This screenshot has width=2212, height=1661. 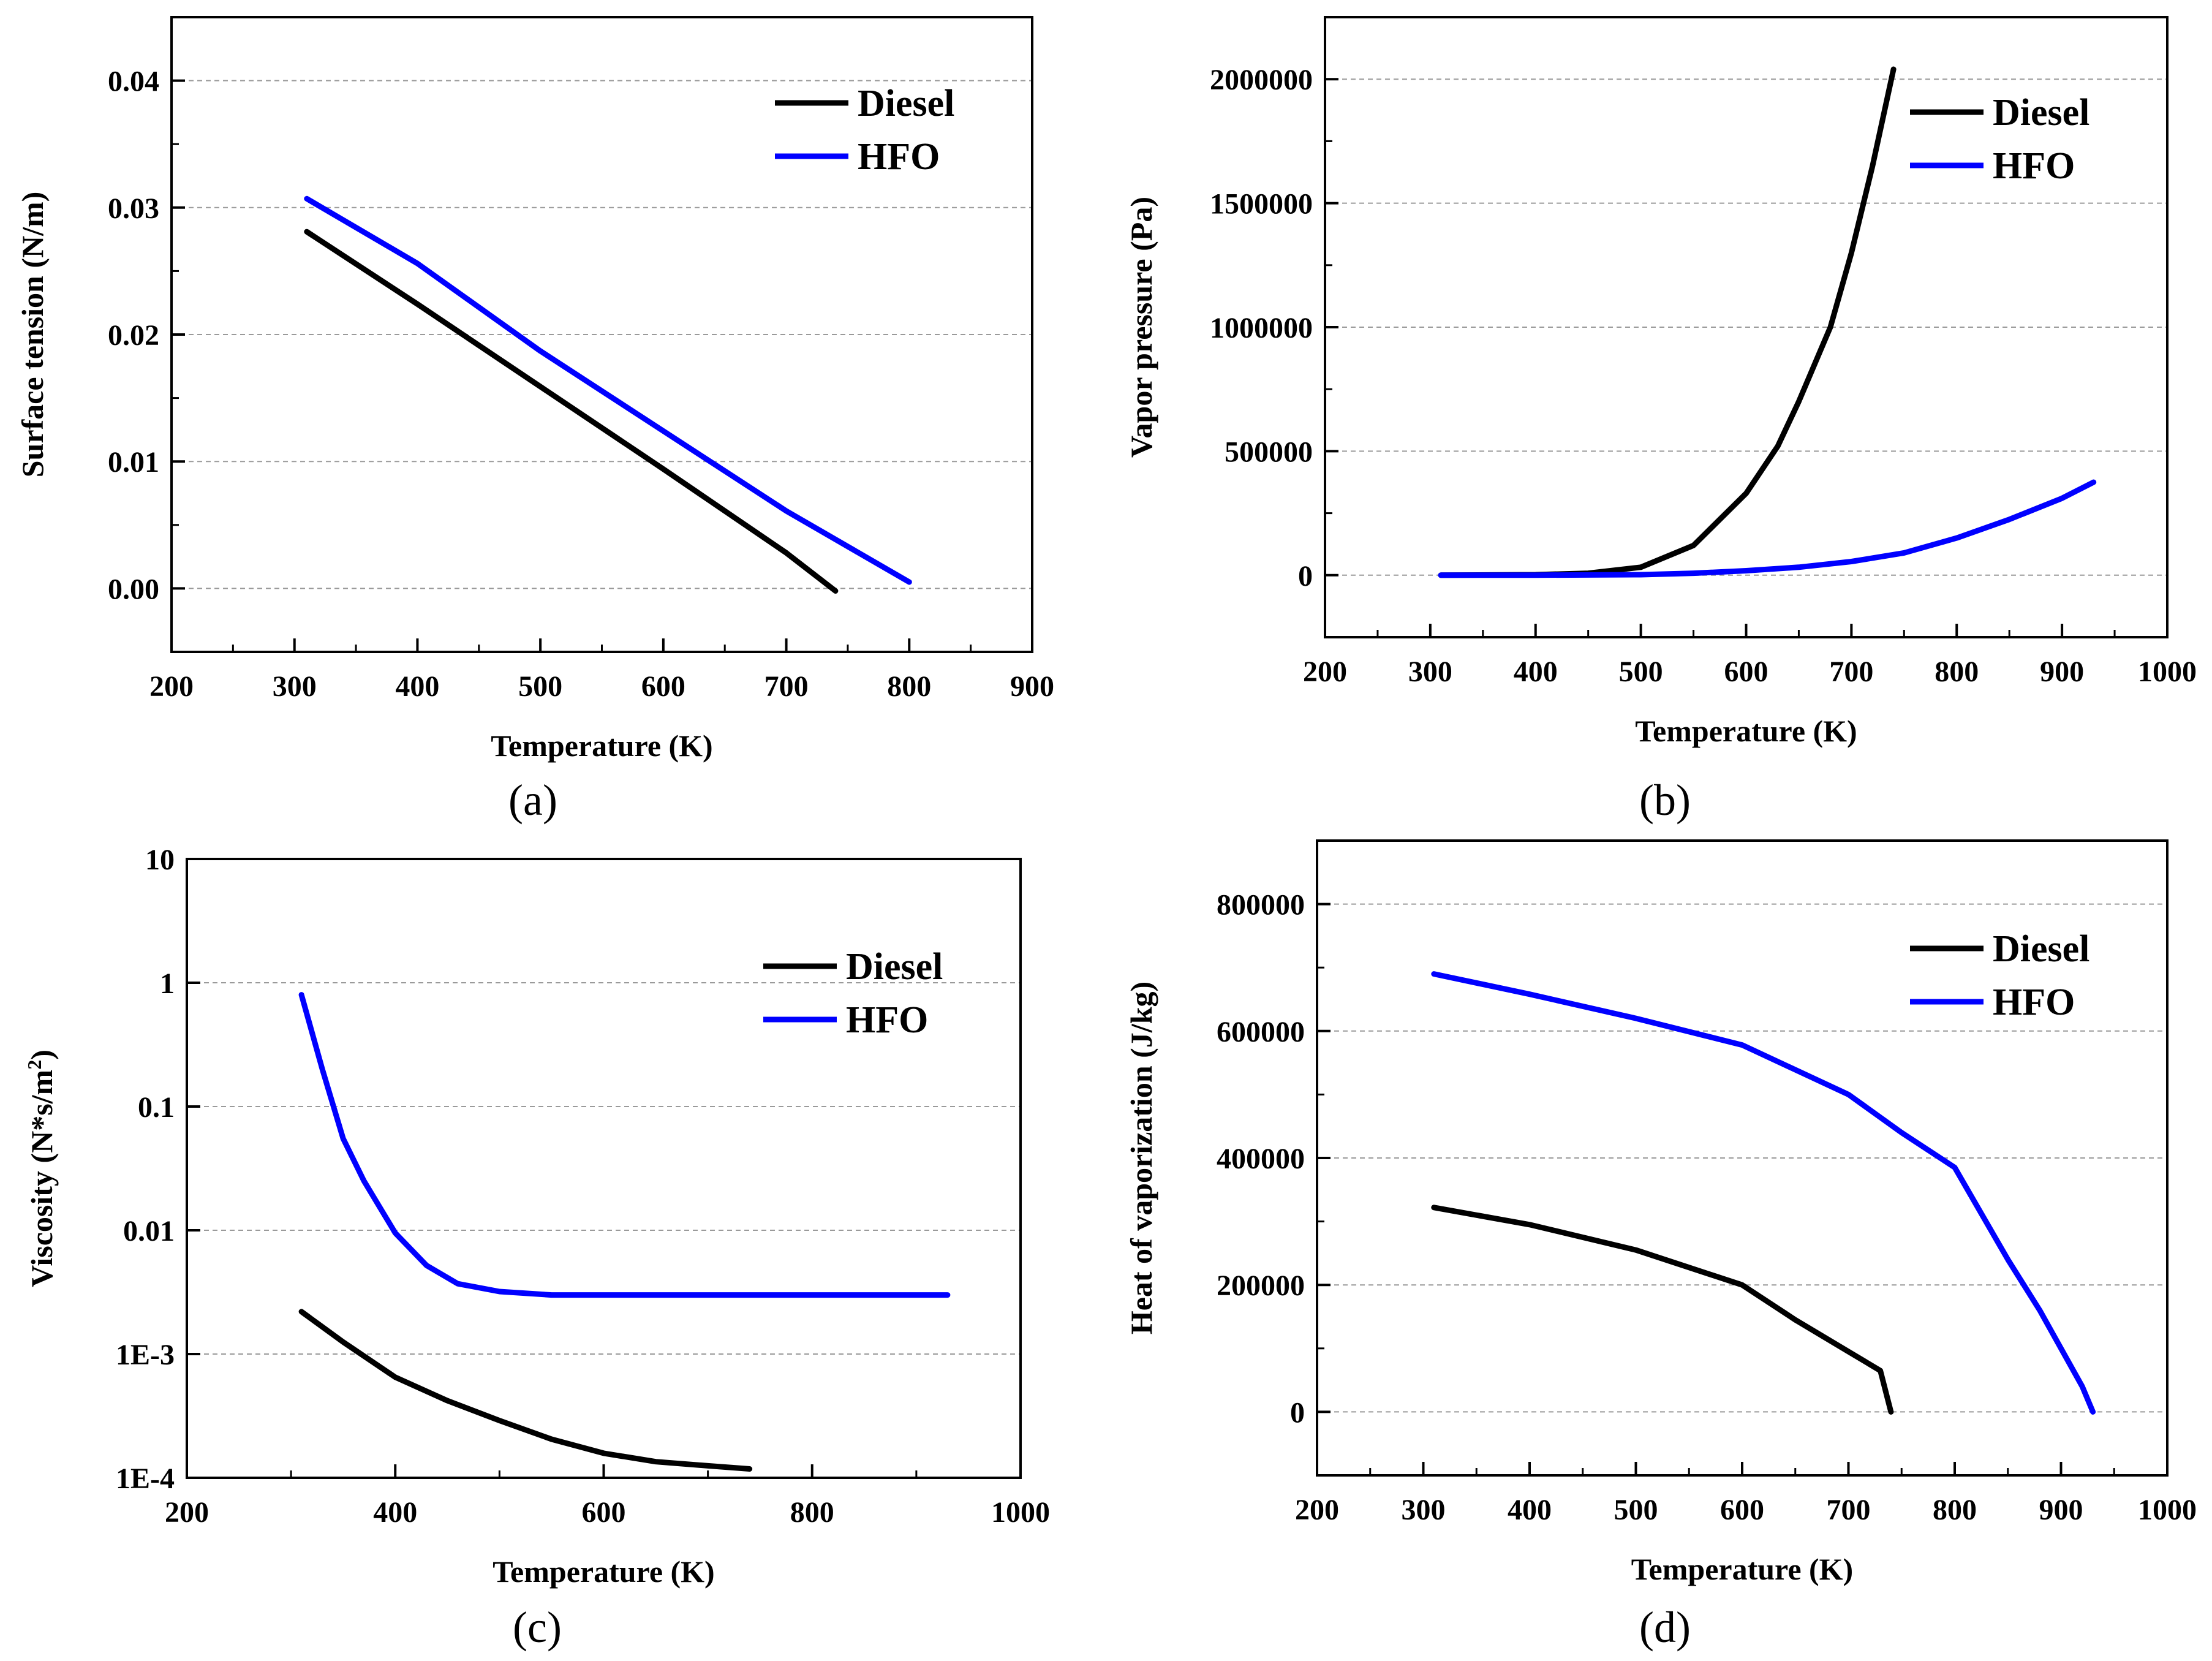 What do you see at coordinates (1261, 1285) in the screenshot?
I see `y-tick-label: 200000` at bounding box center [1261, 1285].